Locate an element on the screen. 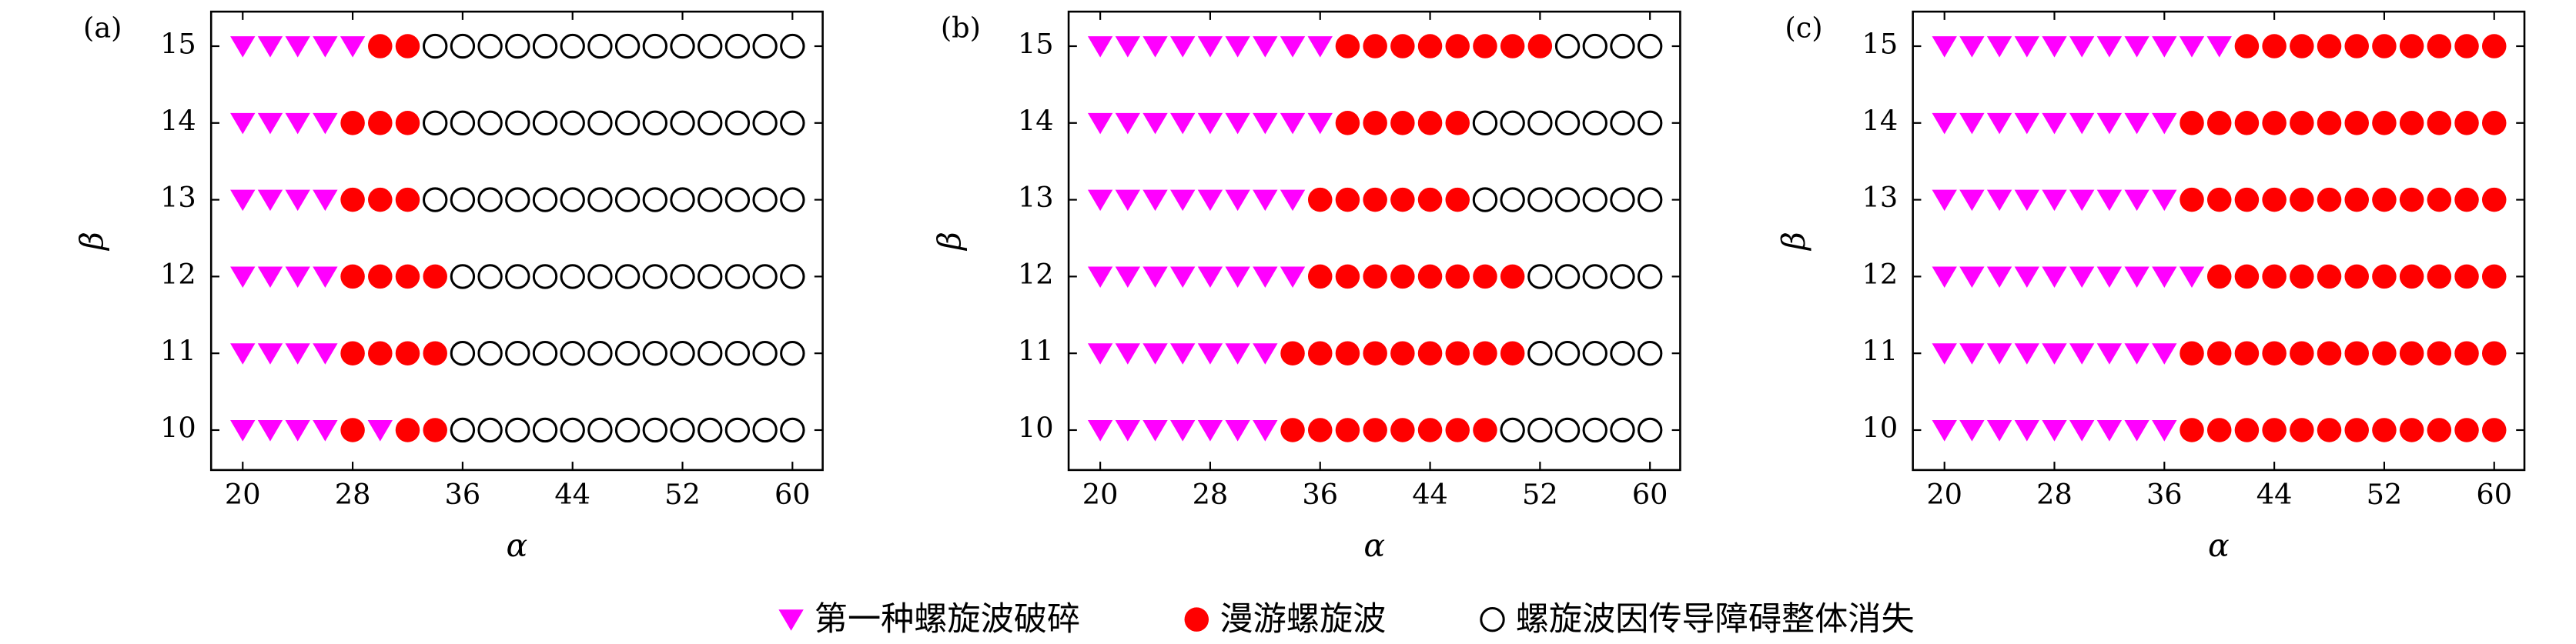  y-axis-label: β is located at coordinates (93, 242).